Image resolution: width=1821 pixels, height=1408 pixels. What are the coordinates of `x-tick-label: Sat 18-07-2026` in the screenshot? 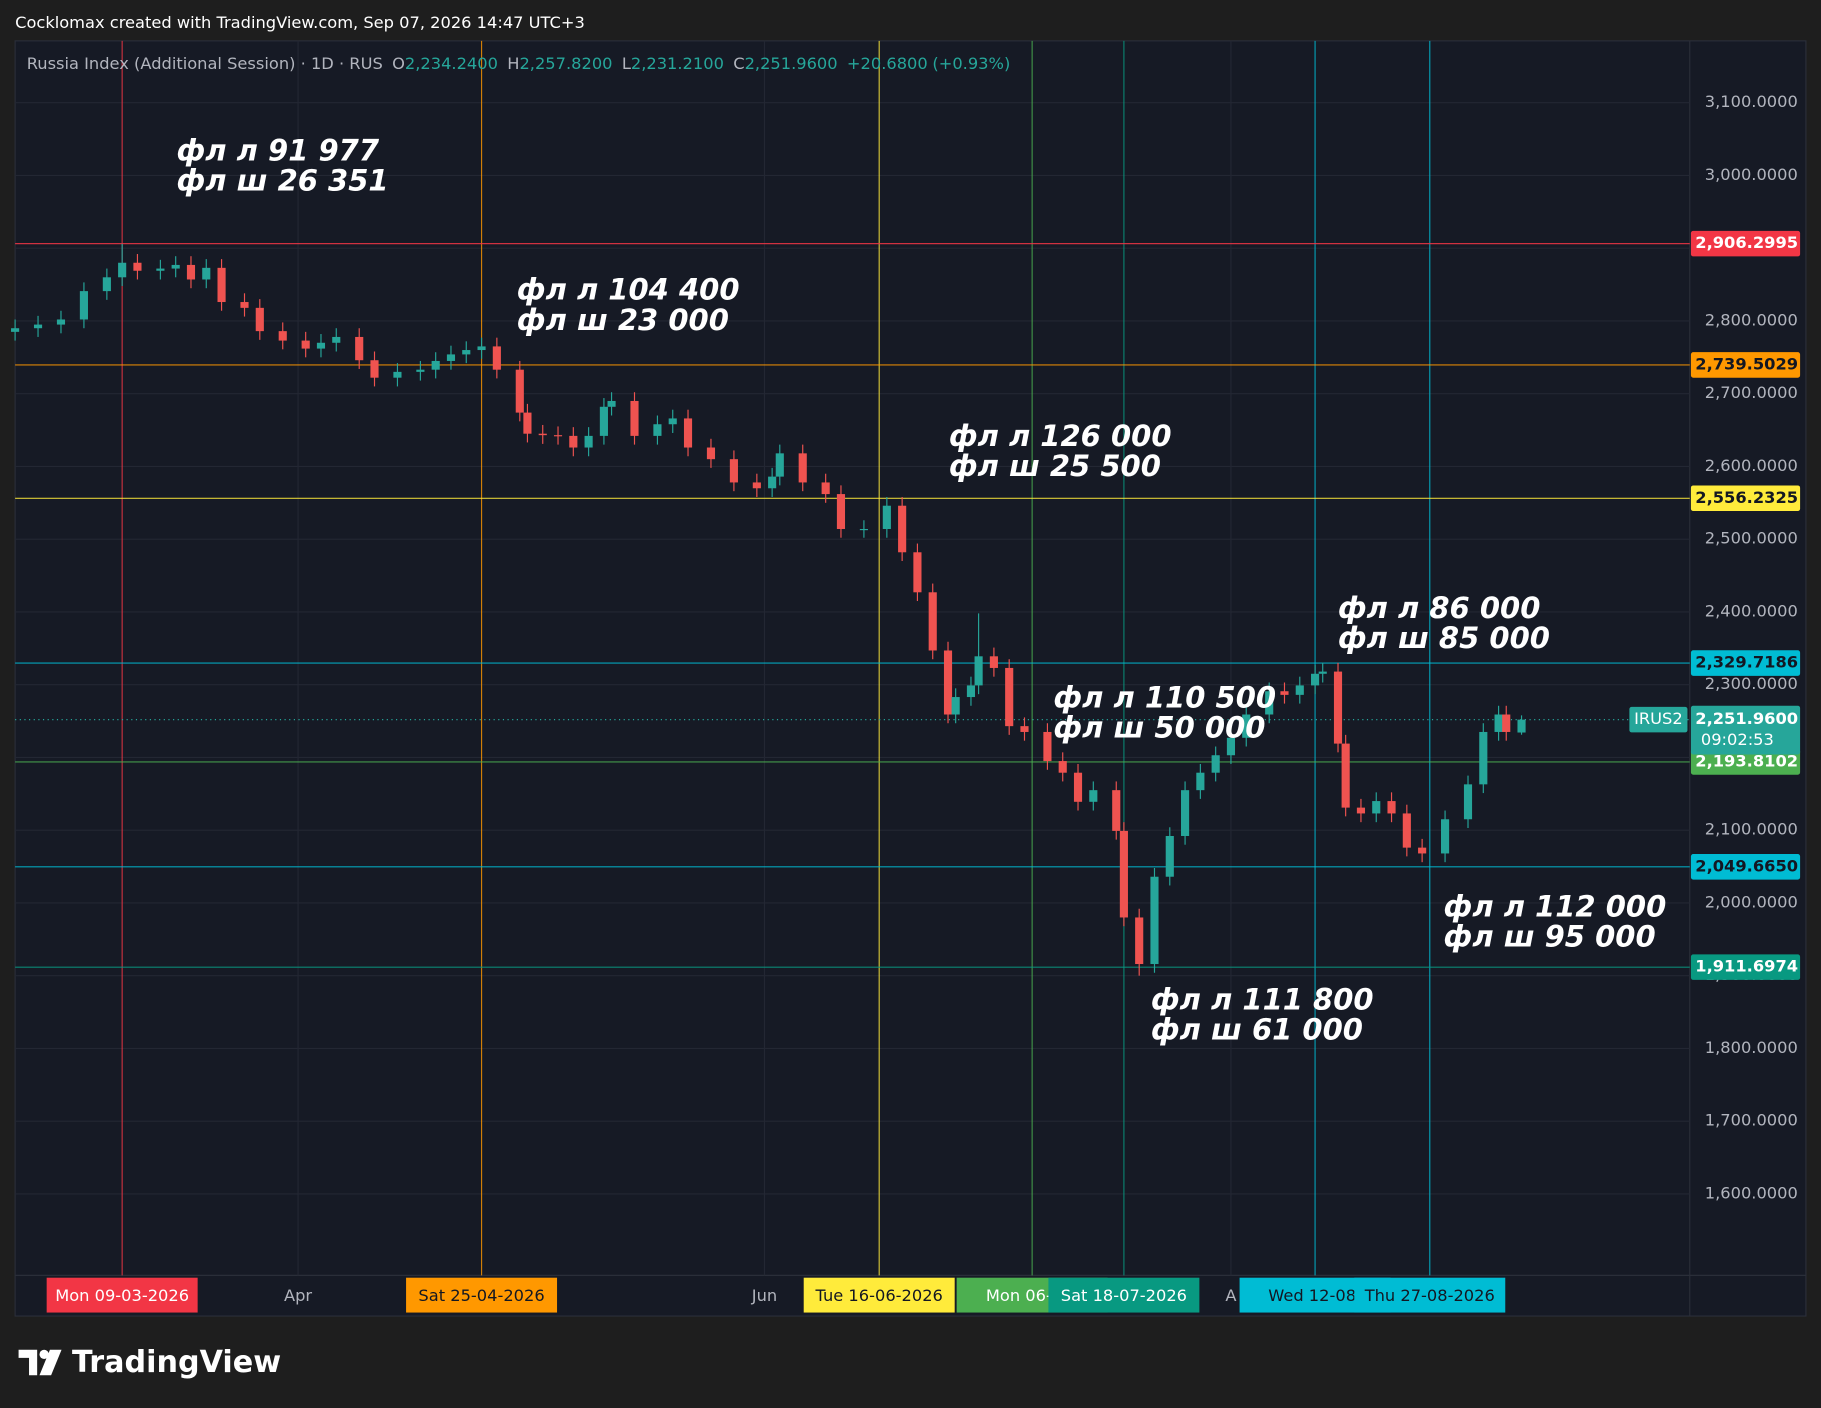 It's located at (1124, 1295).